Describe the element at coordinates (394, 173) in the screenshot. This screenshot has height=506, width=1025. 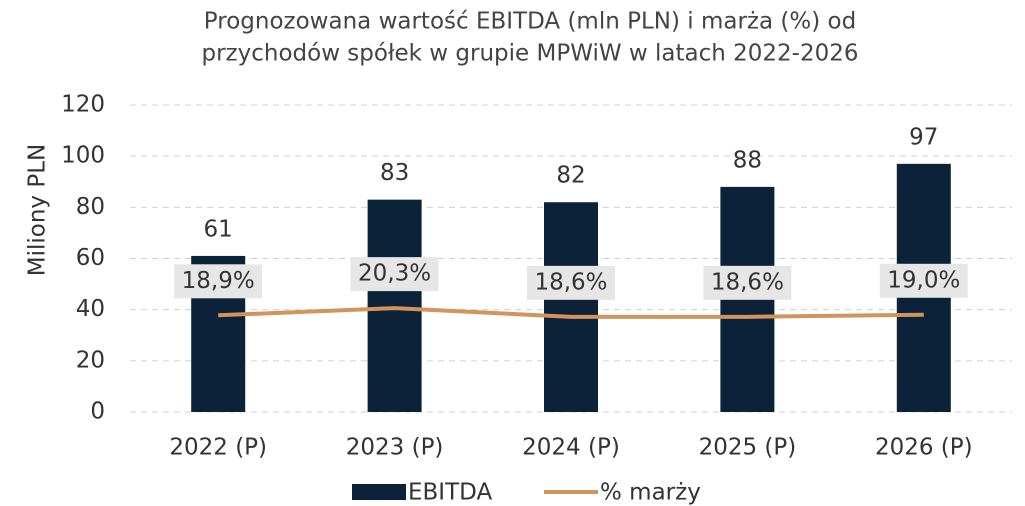
I see `data-label: 83` at that location.